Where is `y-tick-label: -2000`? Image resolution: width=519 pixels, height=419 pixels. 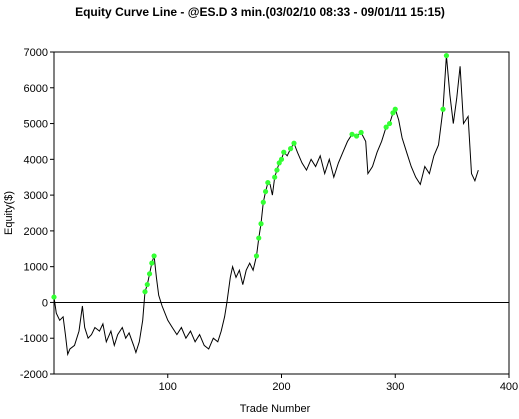
y-tick-label: -2000 is located at coordinates (34, 375).